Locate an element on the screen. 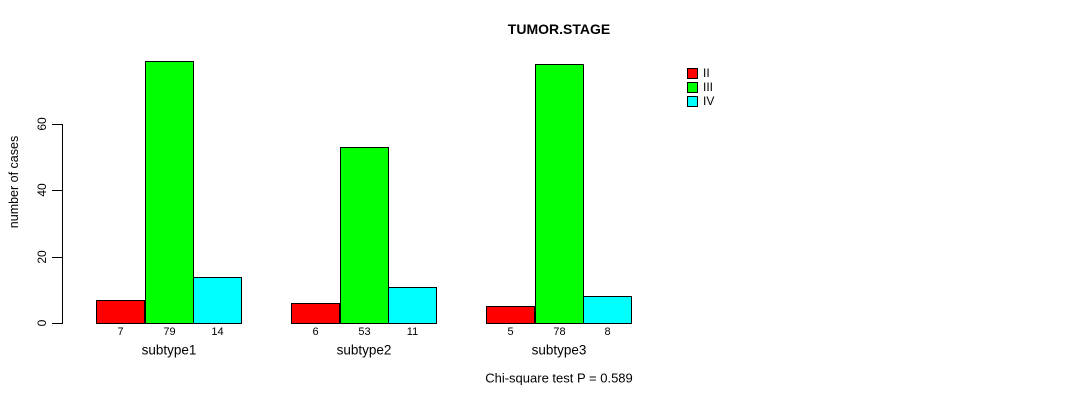  y-axis-line is located at coordinates (62, 224).